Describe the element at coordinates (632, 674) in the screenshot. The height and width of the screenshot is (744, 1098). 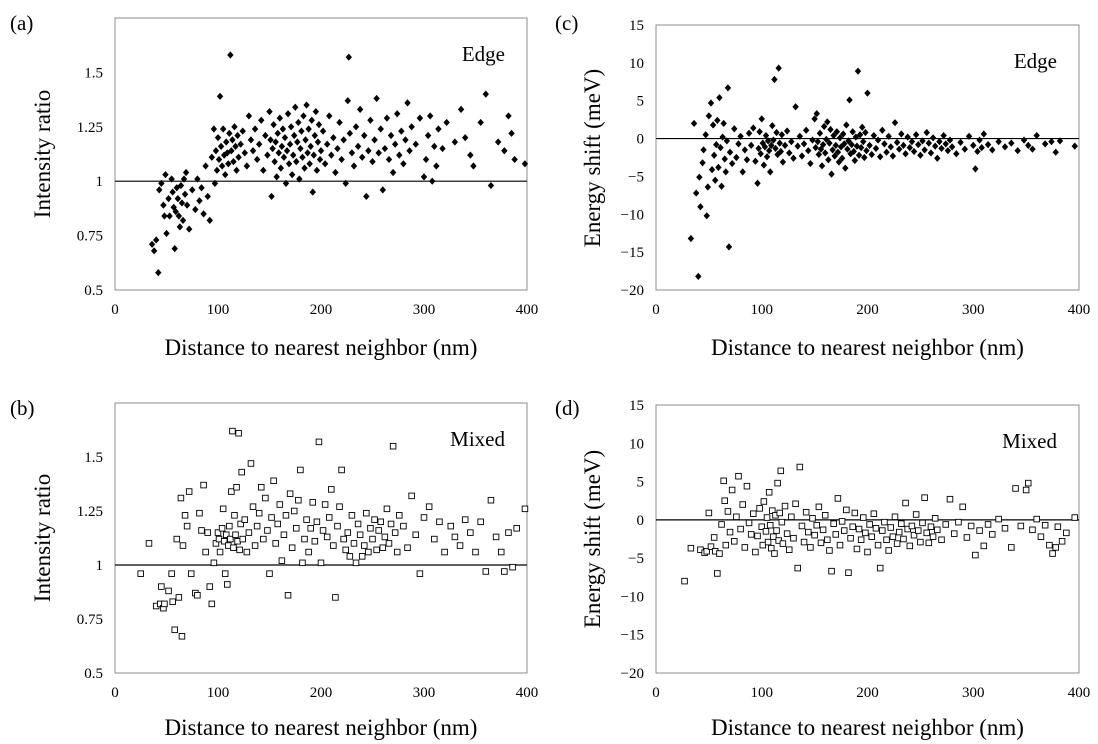
I see `y-tick-label: −20` at that location.